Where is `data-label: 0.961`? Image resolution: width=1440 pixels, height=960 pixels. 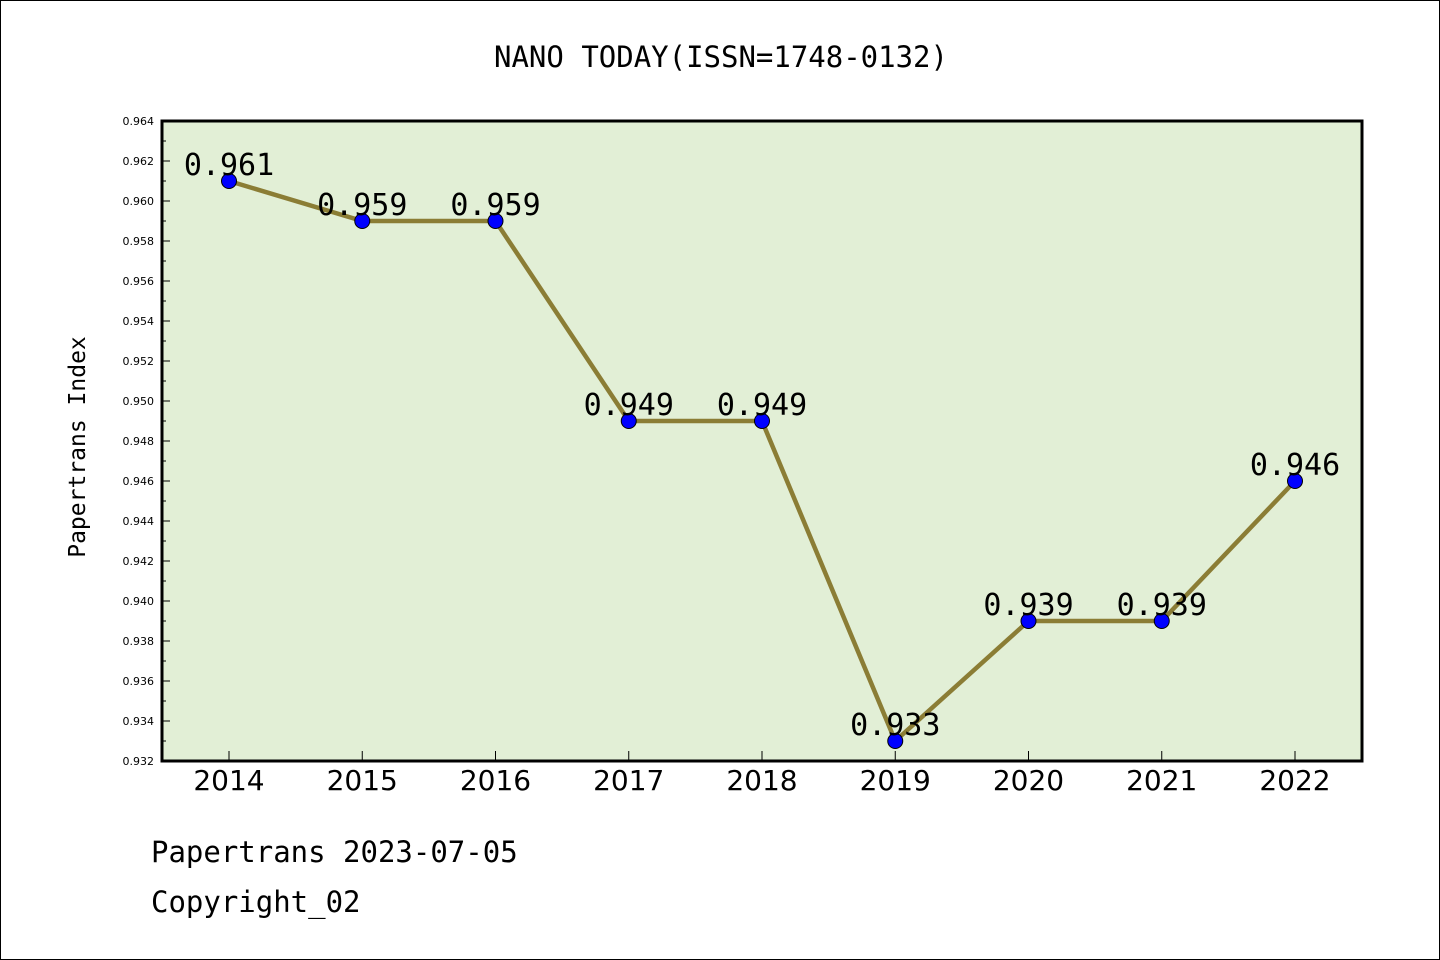
data-label: 0.961 is located at coordinates (229, 165).